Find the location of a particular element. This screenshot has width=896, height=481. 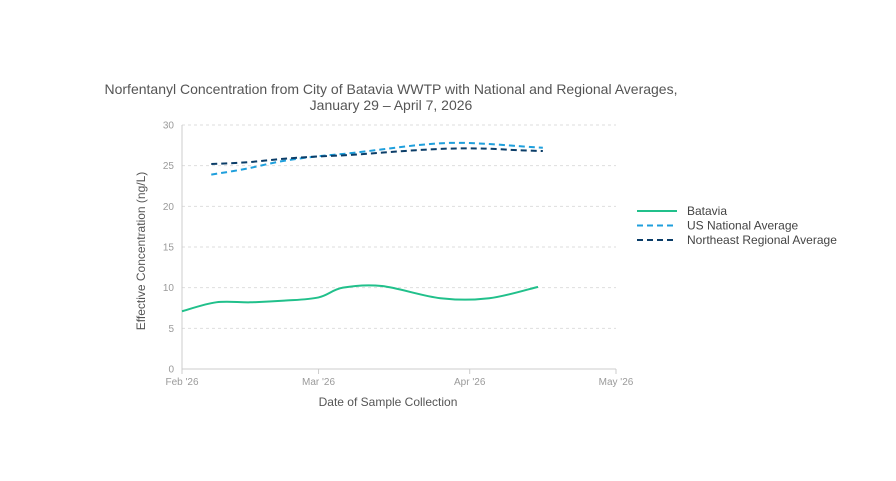

x-tick-label: Apr '26 is located at coordinates (470, 382).